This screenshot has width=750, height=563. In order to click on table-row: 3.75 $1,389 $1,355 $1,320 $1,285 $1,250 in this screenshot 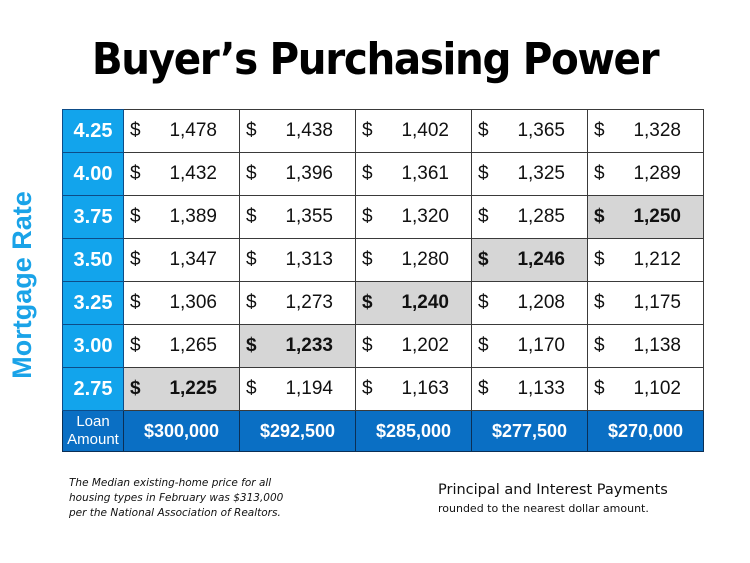, I will do `click(383, 217)`.